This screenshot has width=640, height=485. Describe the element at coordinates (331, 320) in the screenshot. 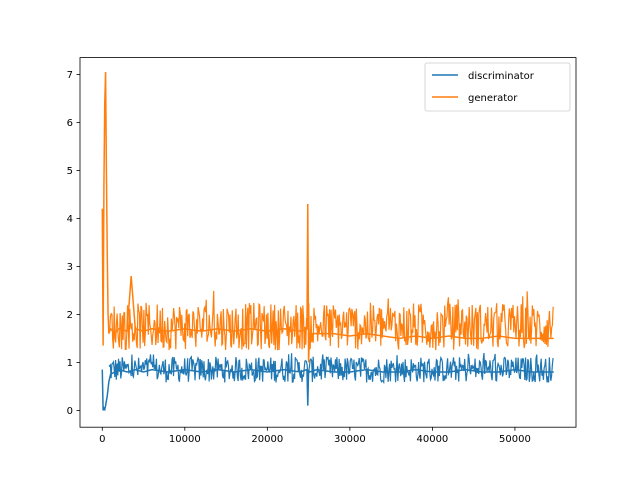

I see `series-generator-band` at that location.